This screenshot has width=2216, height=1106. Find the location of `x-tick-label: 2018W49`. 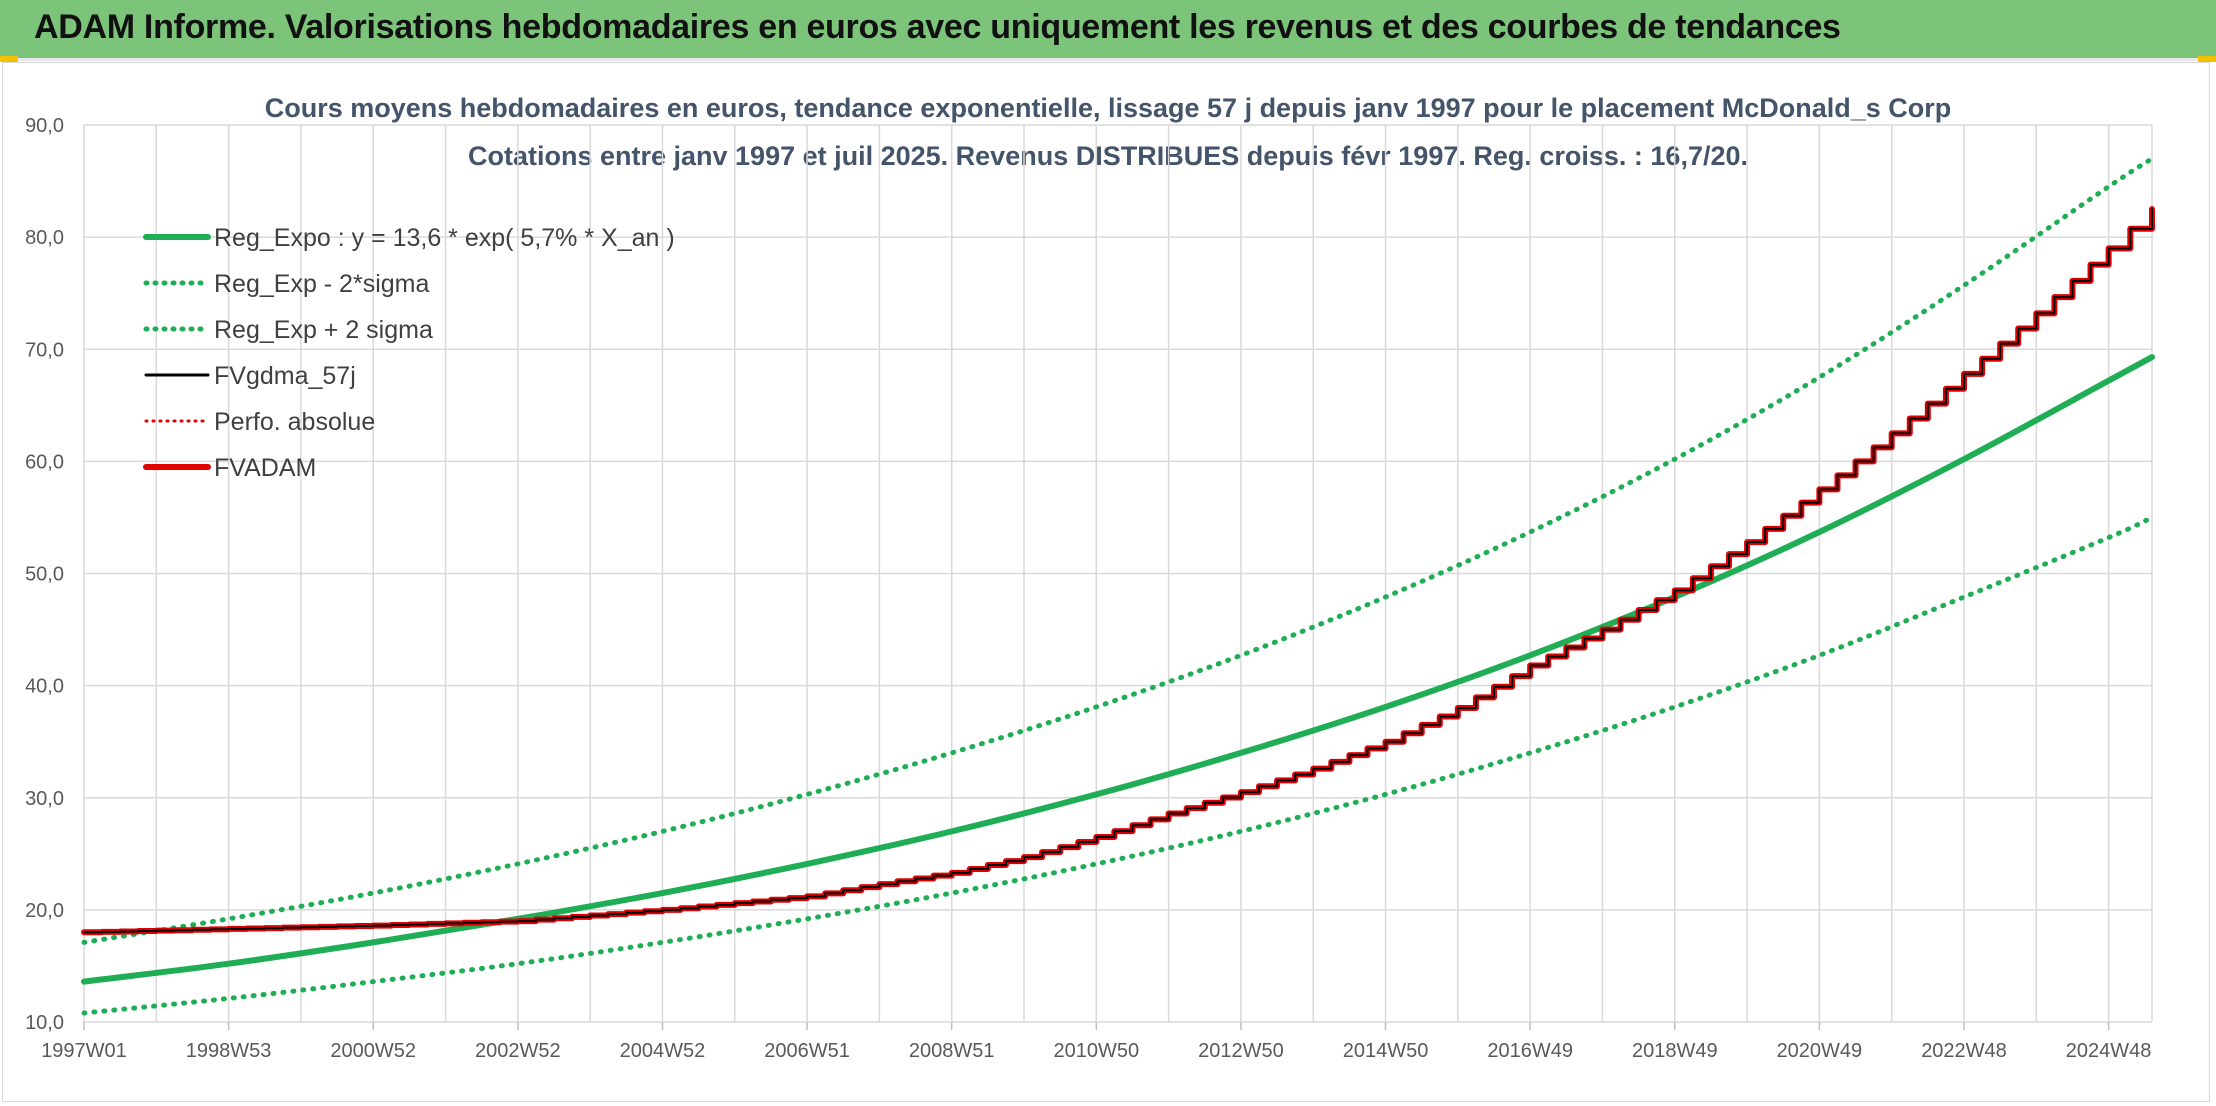

x-tick-label: 2018W49 is located at coordinates (1675, 1051).